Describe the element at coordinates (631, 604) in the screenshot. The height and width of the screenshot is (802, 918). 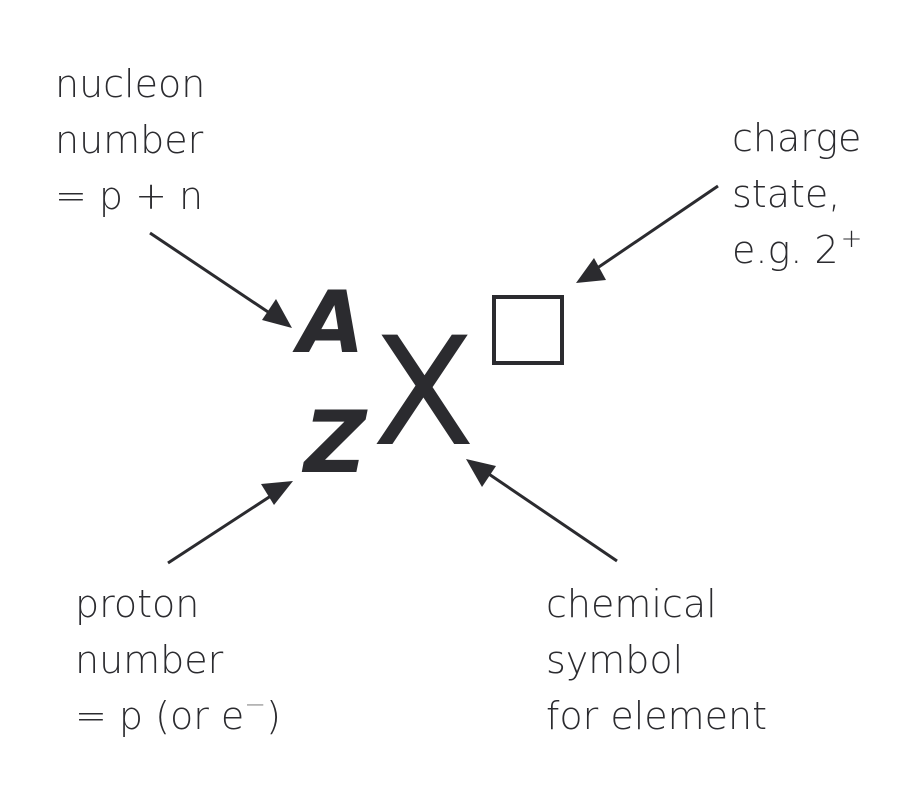
I see `symbol-label-line1: chemical` at that location.